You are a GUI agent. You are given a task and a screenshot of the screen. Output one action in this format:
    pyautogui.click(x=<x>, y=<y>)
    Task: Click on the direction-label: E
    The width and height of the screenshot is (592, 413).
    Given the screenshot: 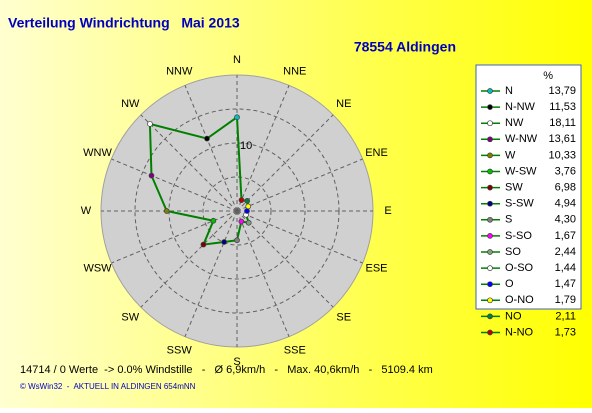 What is the action you would take?
    pyautogui.click(x=387, y=211)
    